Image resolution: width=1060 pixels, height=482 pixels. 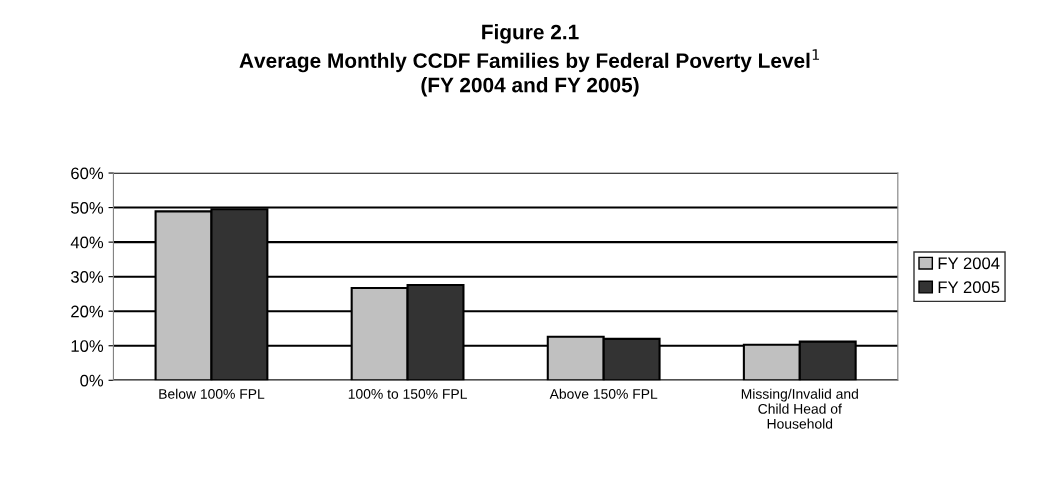 I want to click on y-tick-label: 20%, so click(x=87, y=311).